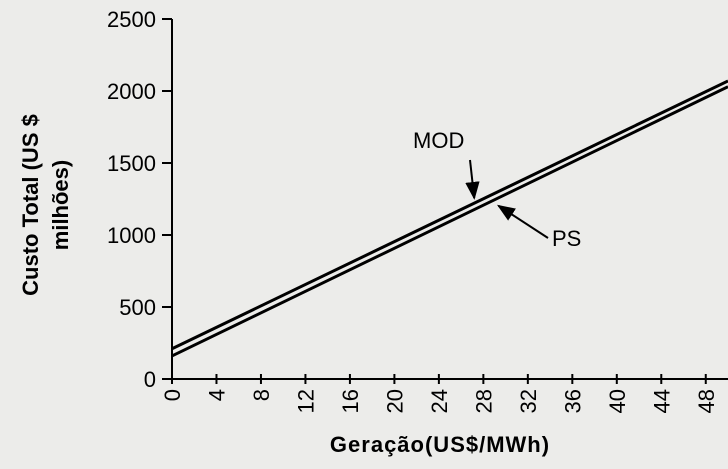 The height and width of the screenshot is (469, 728). Describe the element at coordinates (131, 235) in the screenshot. I see `y-tick-label: 1000` at that location.